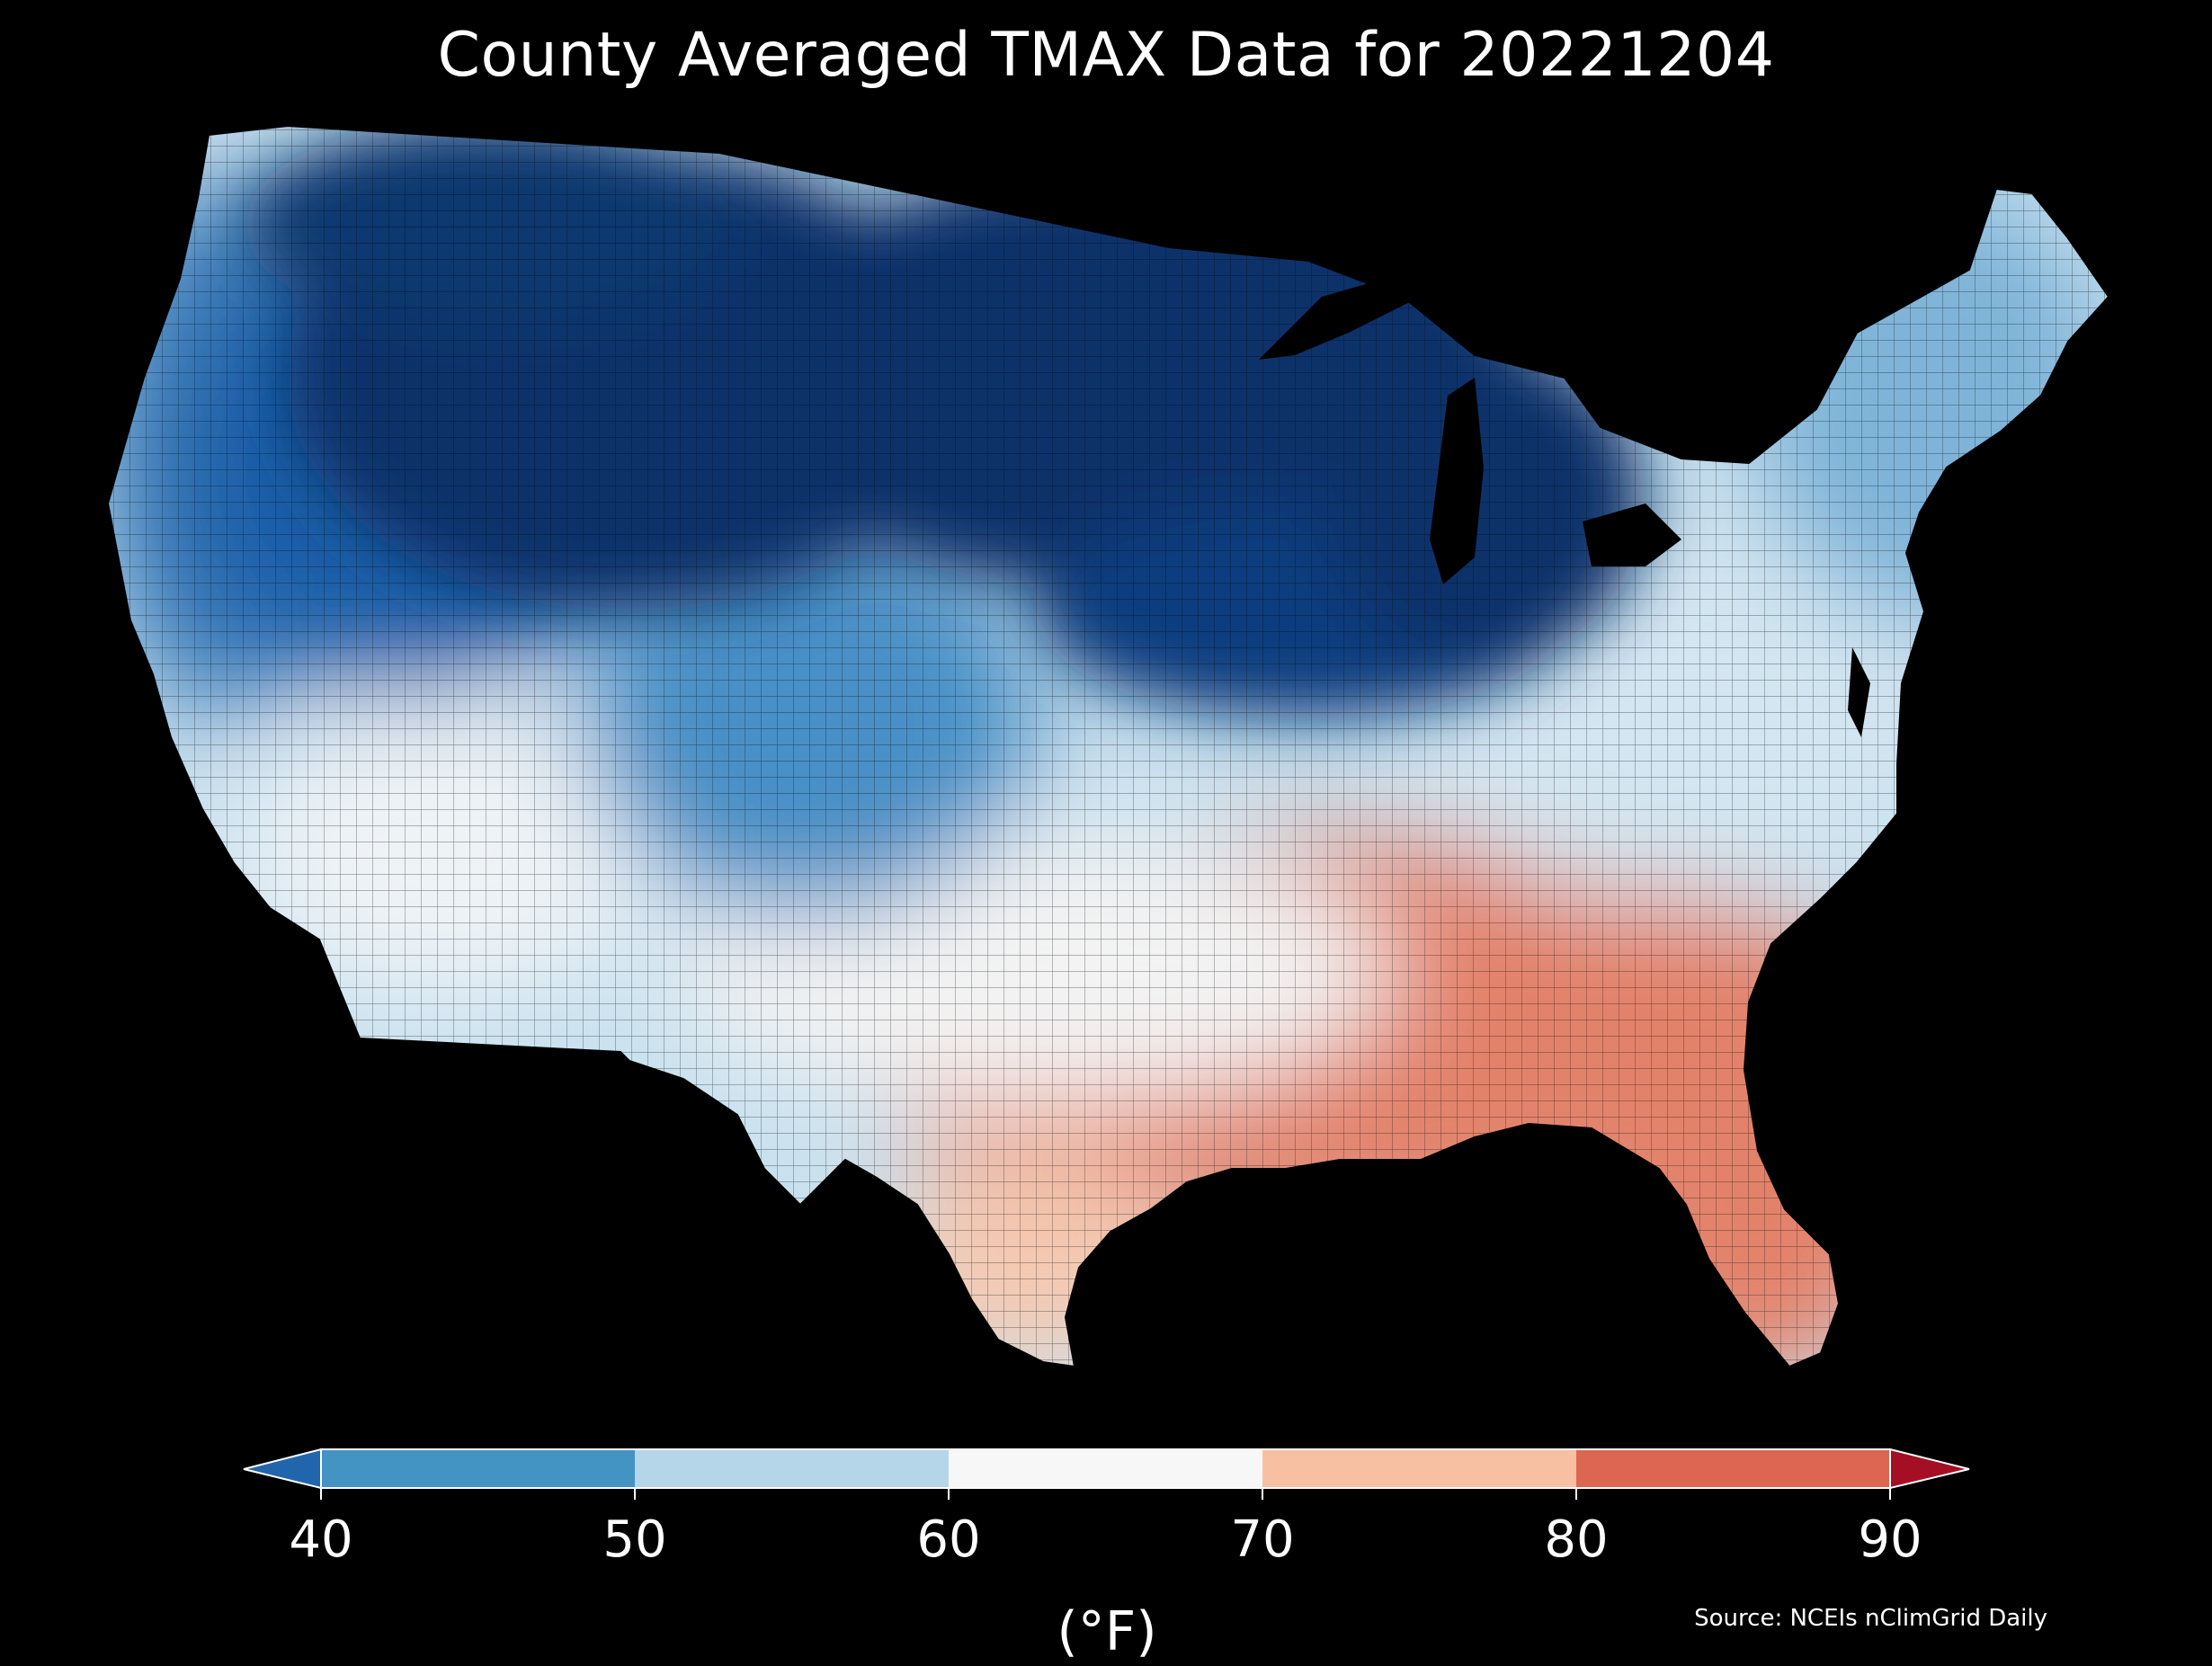 The image size is (2212, 1666). I want to click on colorbar-bin-over, so click(1929, 1469).